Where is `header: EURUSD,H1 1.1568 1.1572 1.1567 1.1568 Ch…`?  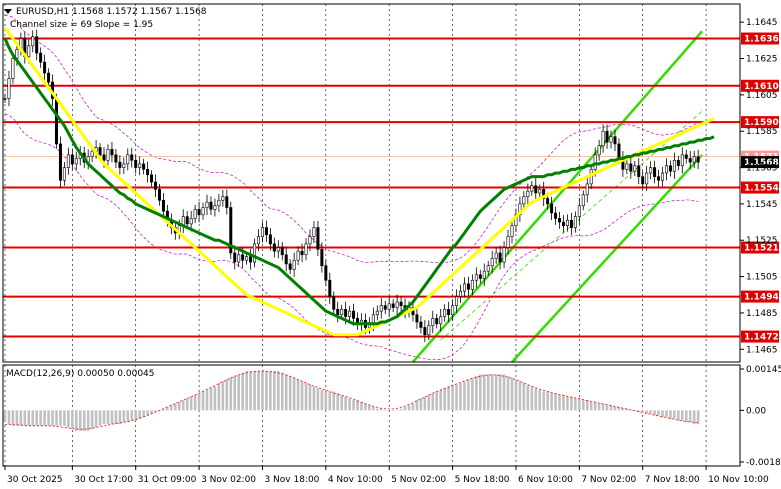 header: EURUSD,H1 1.1568 1.1572 1.1567 1.1568 Ch… is located at coordinates (105, 18).